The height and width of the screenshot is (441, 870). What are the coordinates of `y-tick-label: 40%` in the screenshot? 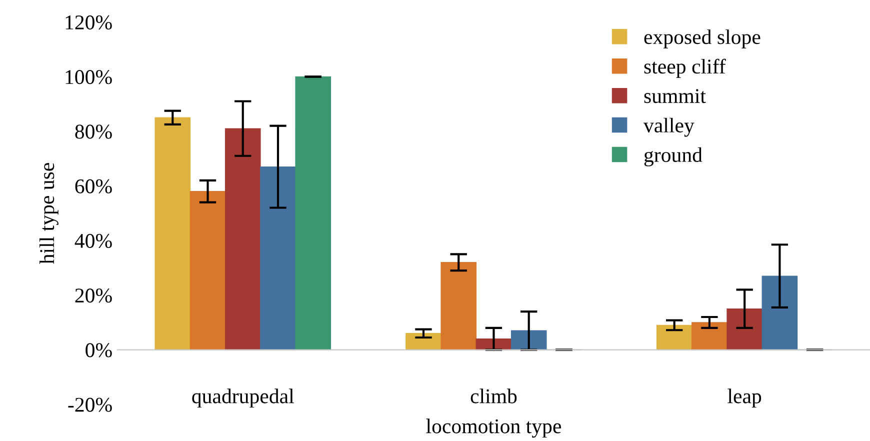 It's located at (93, 241).